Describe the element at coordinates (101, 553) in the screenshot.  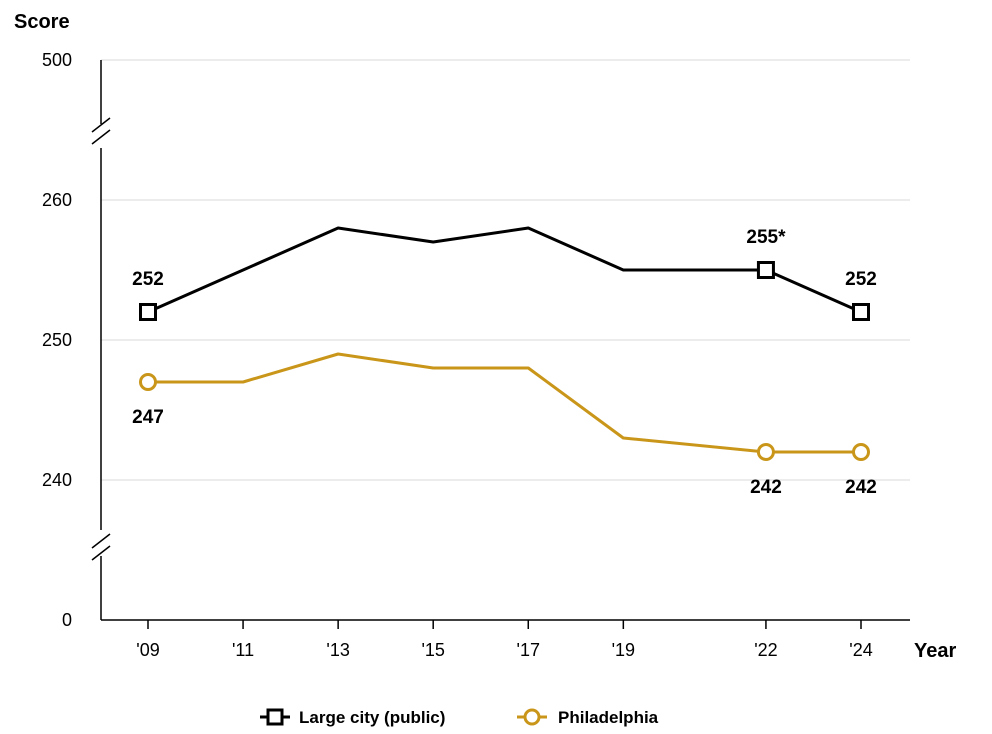
I see `axis-break-lower-b` at that location.